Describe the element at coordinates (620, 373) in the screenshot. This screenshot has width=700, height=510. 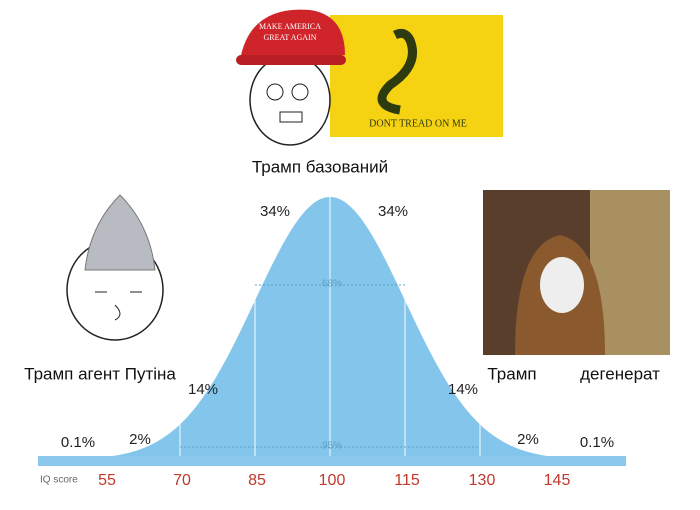
I see `caption: дегенерат` at that location.